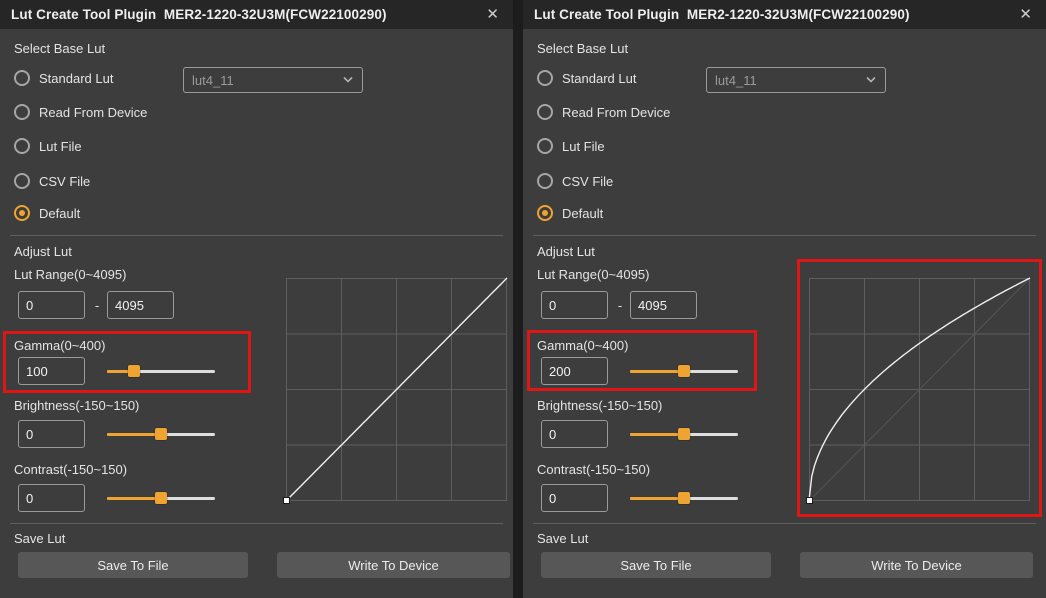  I want to click on plot-diagonal-reference, so click(919, 389).